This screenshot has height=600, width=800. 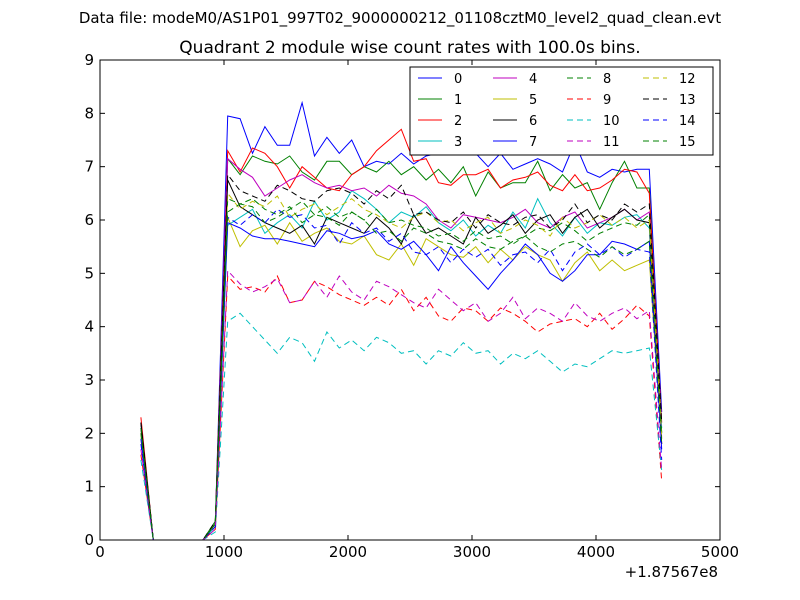 I want to click on legend-box, so click(x=561, y=111).